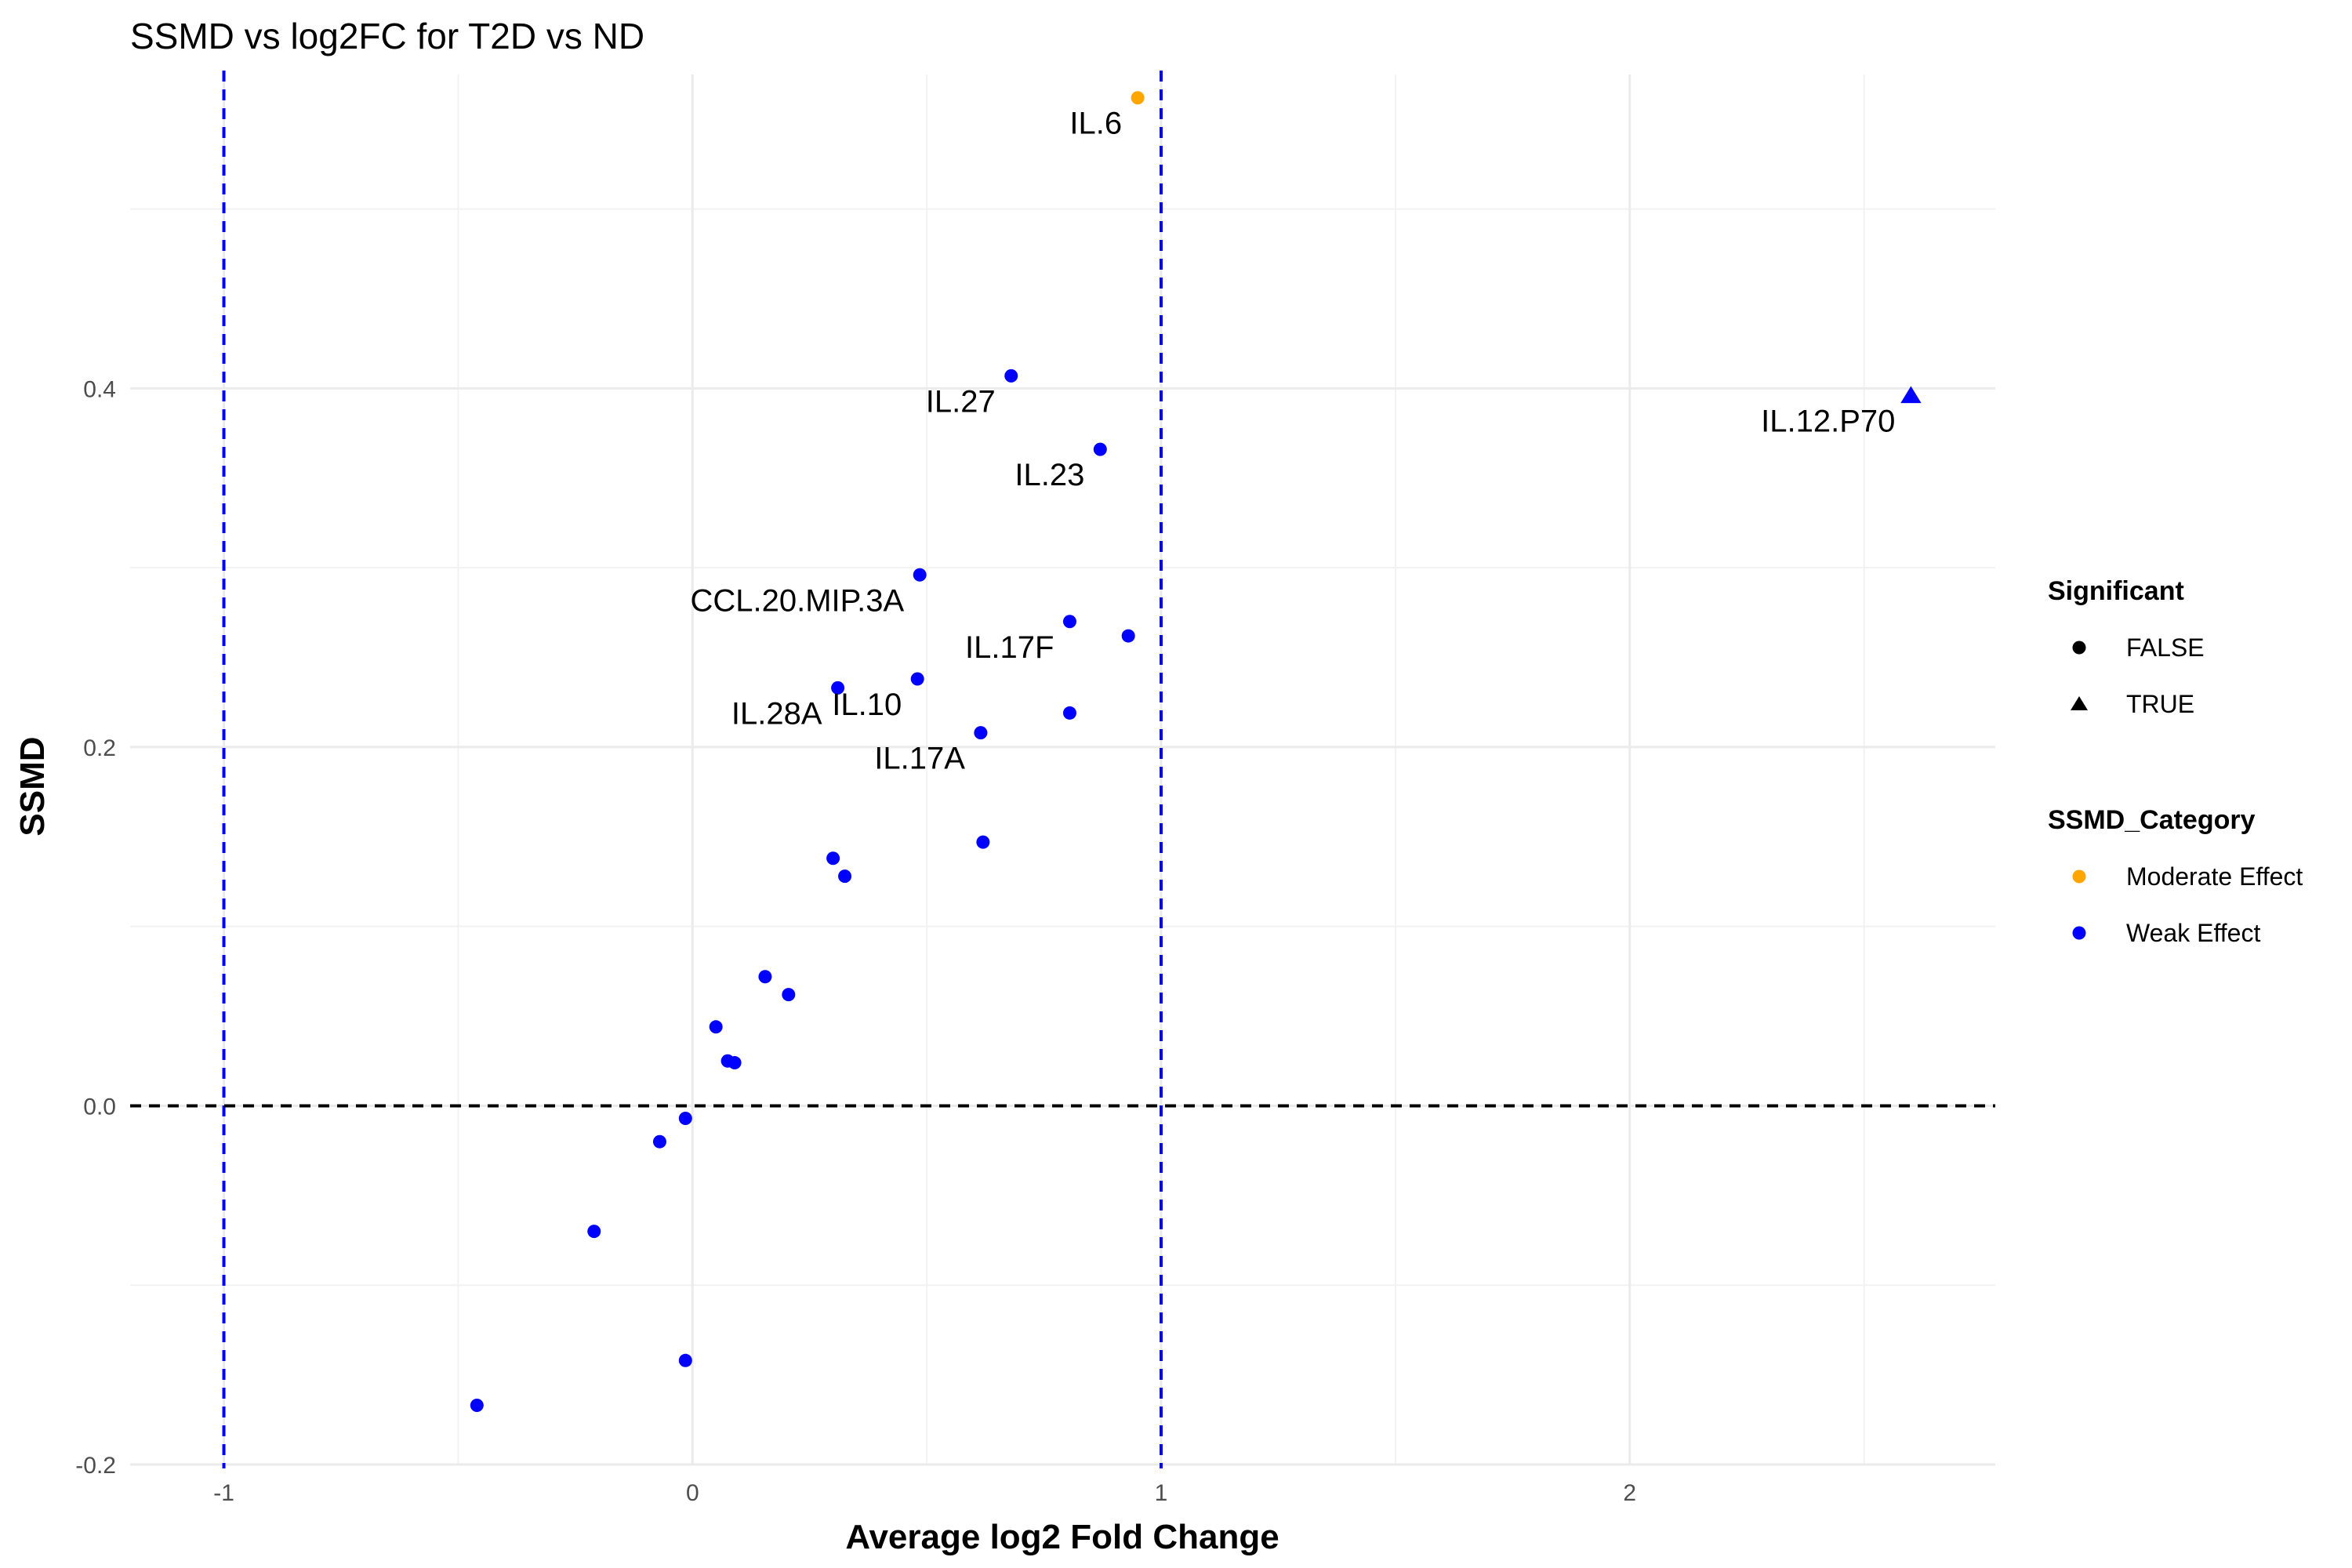  Describe the element at coordinates (32, 786) in the screenshot. I see `y-axis-title: SSMD` at that location.